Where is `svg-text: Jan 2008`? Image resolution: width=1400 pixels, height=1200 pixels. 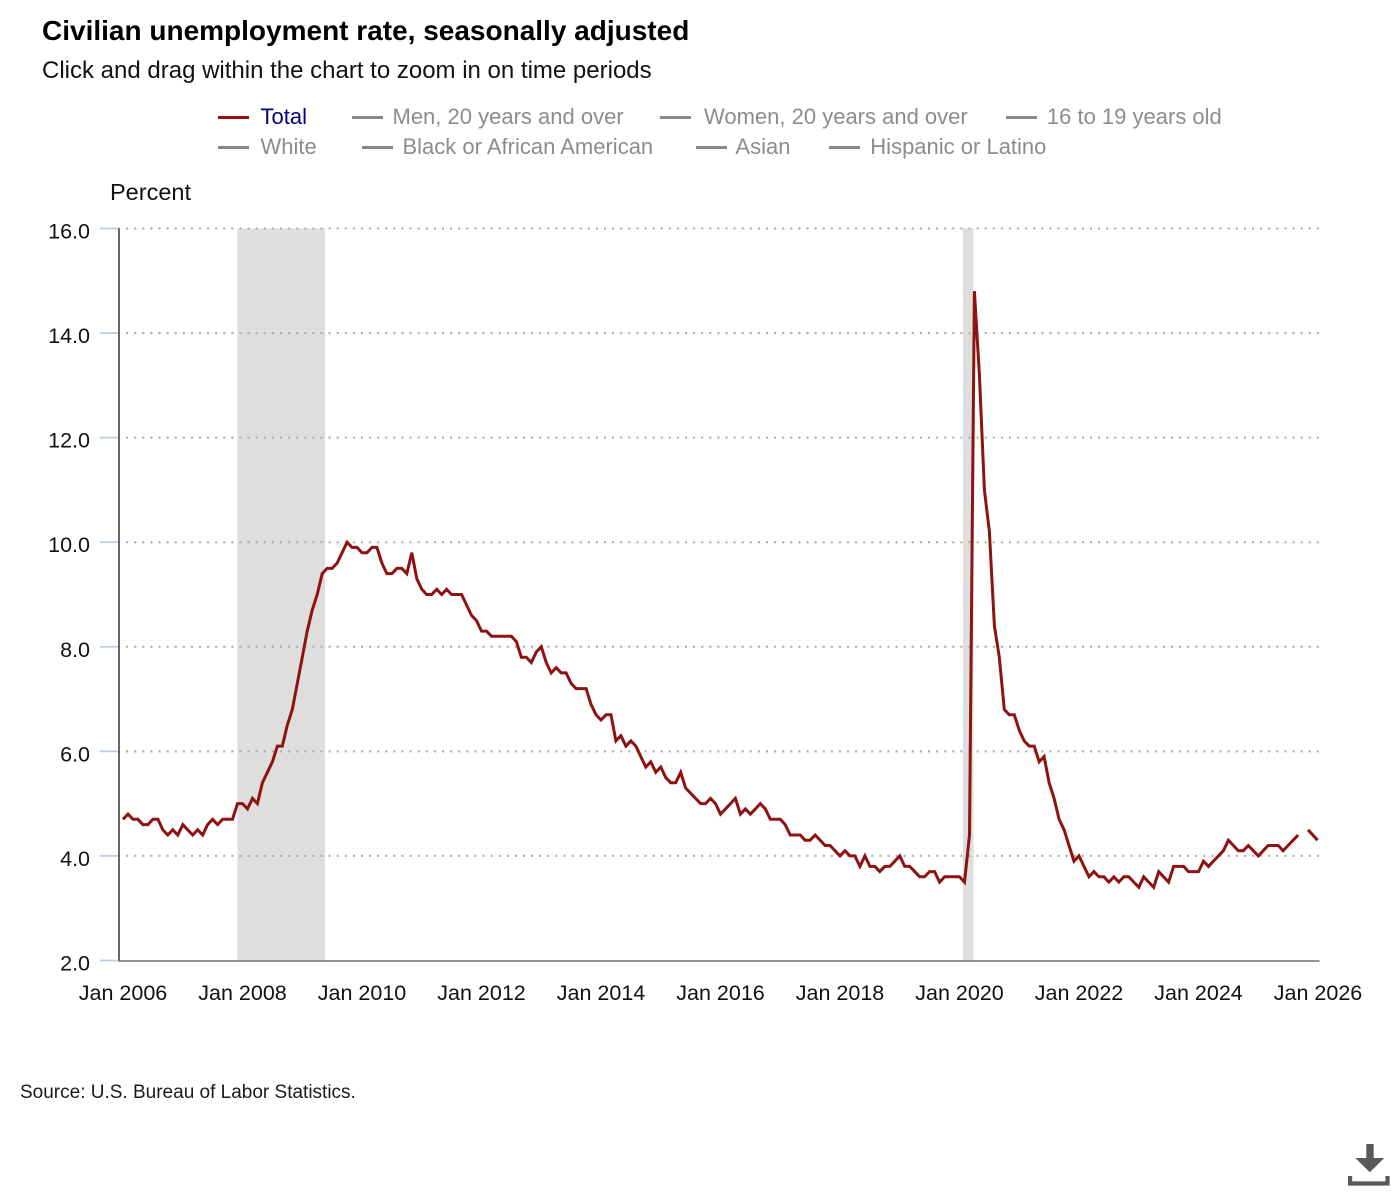 svg-text: Jan 2008 is located at coordinates (242, 993).